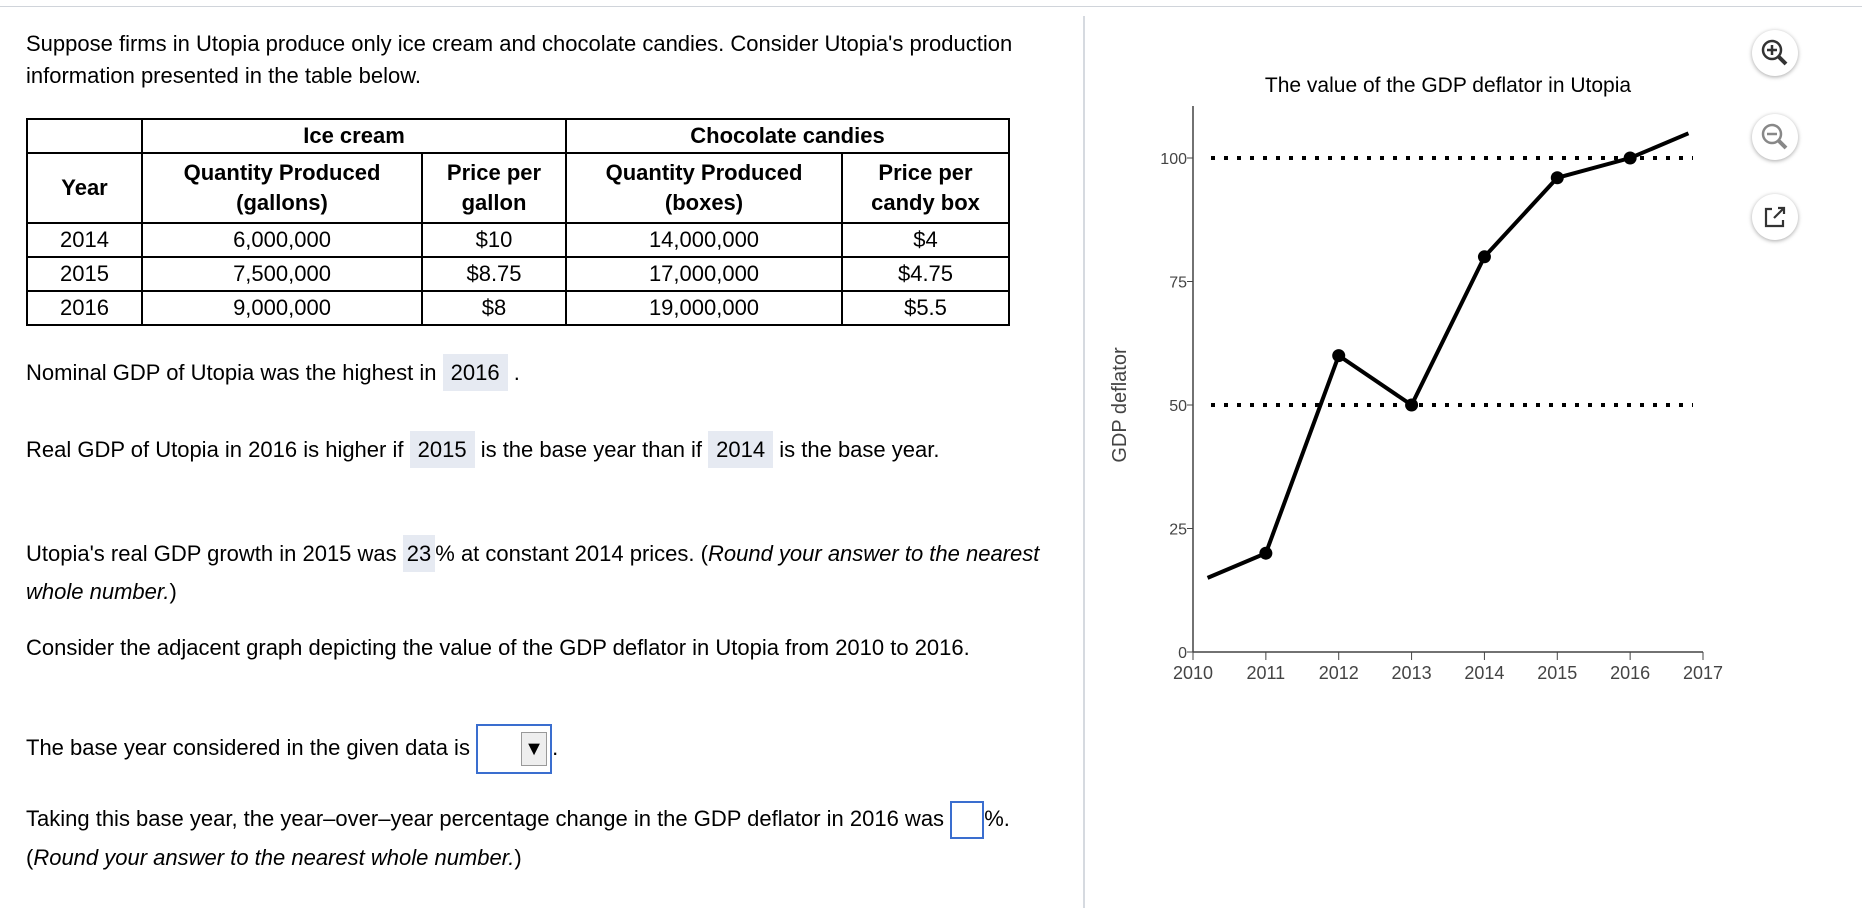 The height and width of the screenshot is (908, 1862). What do you see at coordinates (1448, 85) in the screenshot?
I see `chart-title: The value of the GDP deflator in Utopia` at bounding box center [1448, 85].